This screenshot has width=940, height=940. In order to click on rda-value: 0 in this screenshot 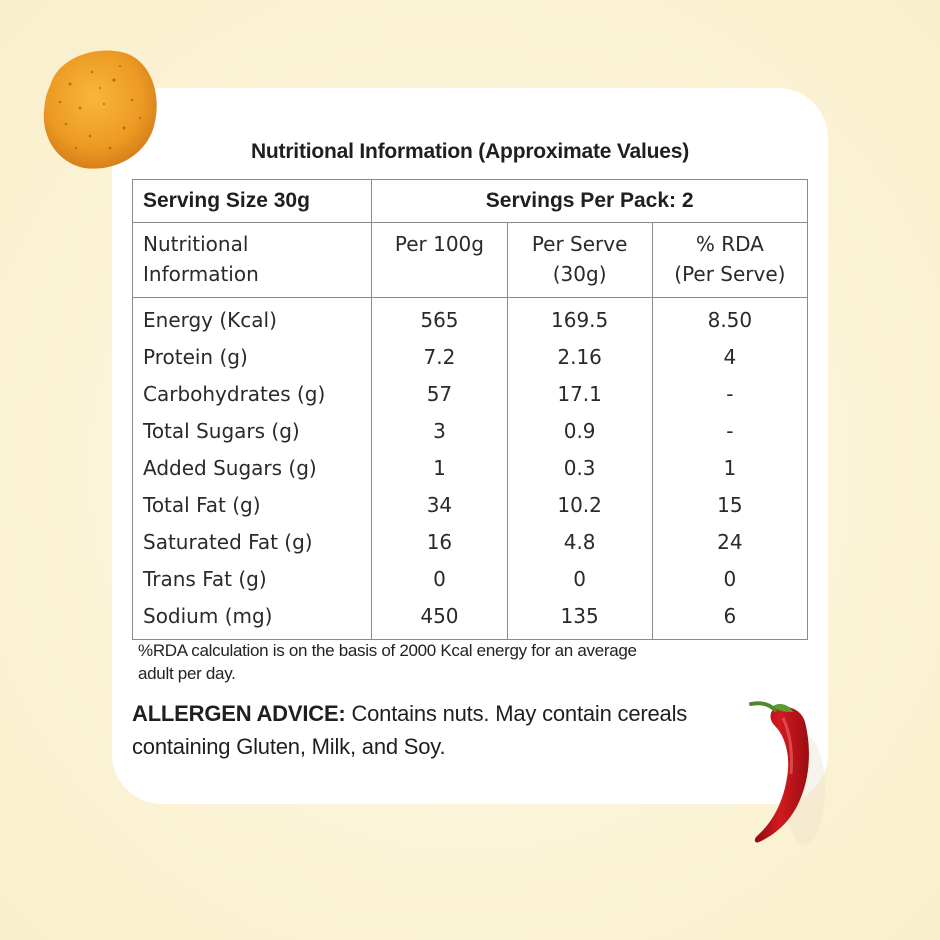, I will do `click(730, 579)`.